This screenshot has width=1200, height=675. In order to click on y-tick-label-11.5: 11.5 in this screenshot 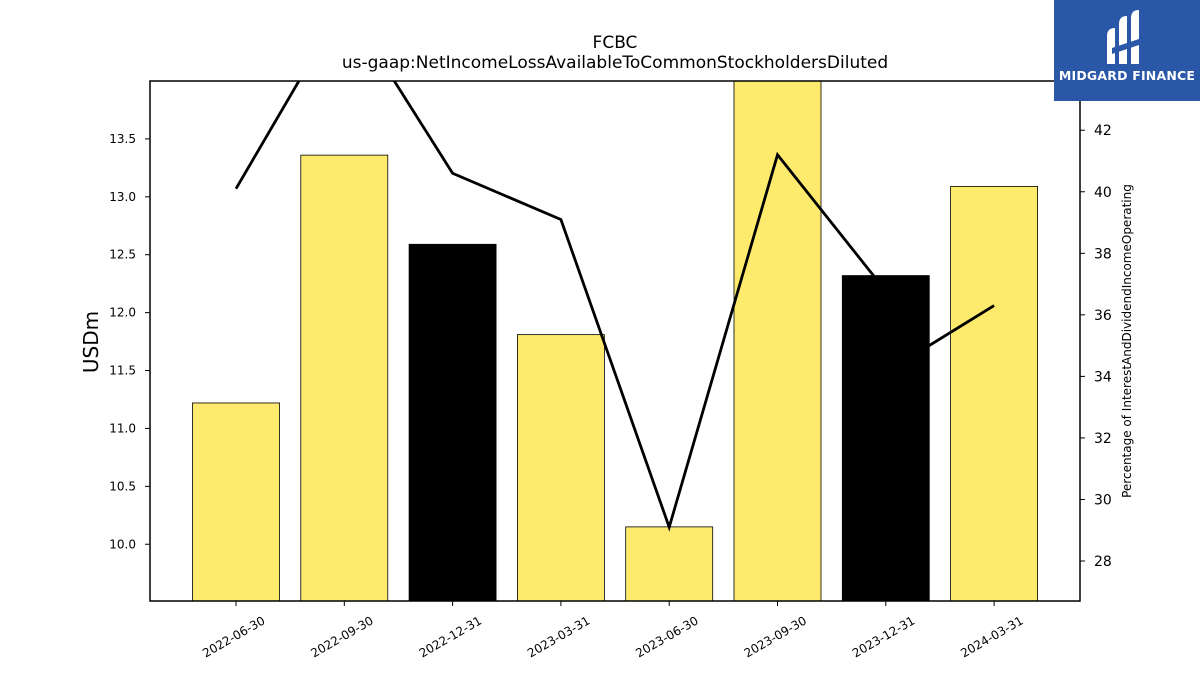, I will do `click(122, 371)`.